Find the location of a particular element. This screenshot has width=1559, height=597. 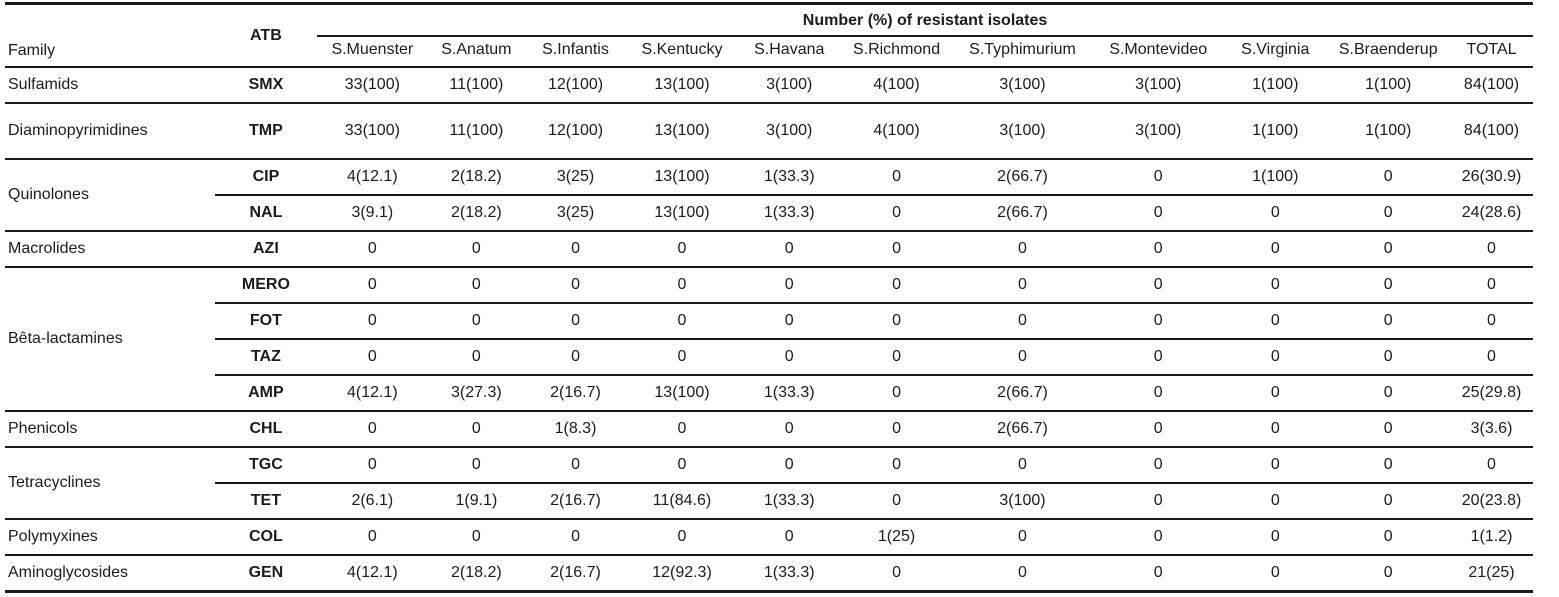

serovar-column-header: S.Typhimurium is located at coordinates (1022, 52).